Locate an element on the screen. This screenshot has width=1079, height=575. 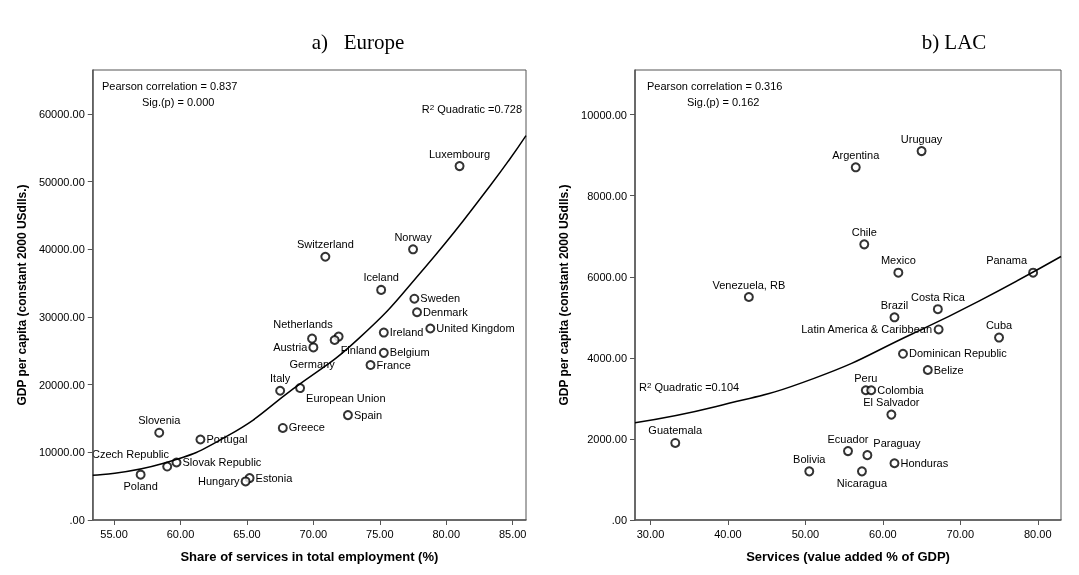
x-tick-label: 30.00 is located at coordinates (650, 533).